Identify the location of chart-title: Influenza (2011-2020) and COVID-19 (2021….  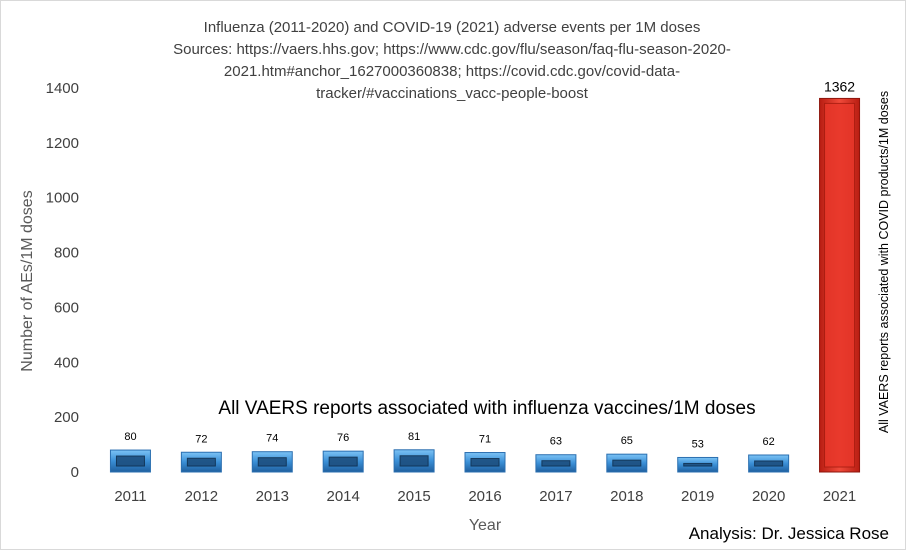
(452, 60).